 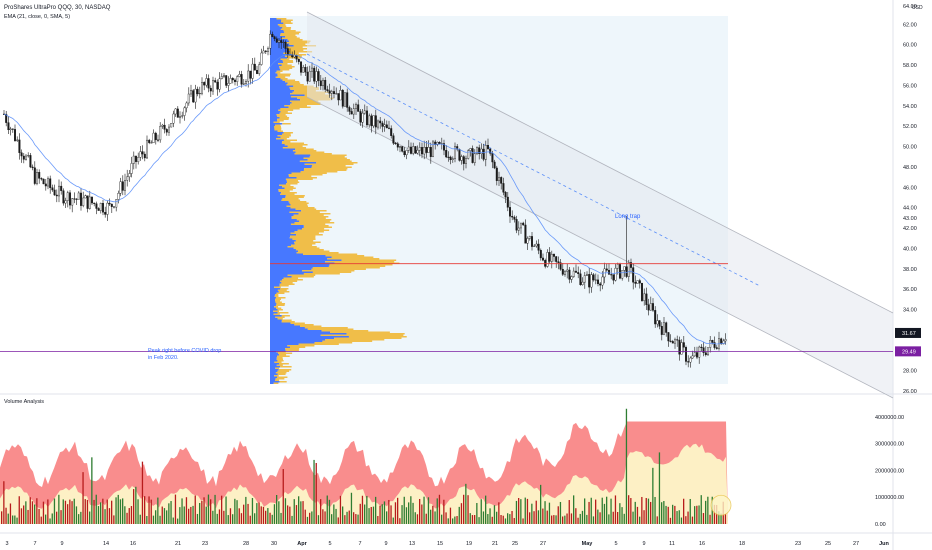 I want to click on date-tick-label: 21, so click(x=495, y=544).